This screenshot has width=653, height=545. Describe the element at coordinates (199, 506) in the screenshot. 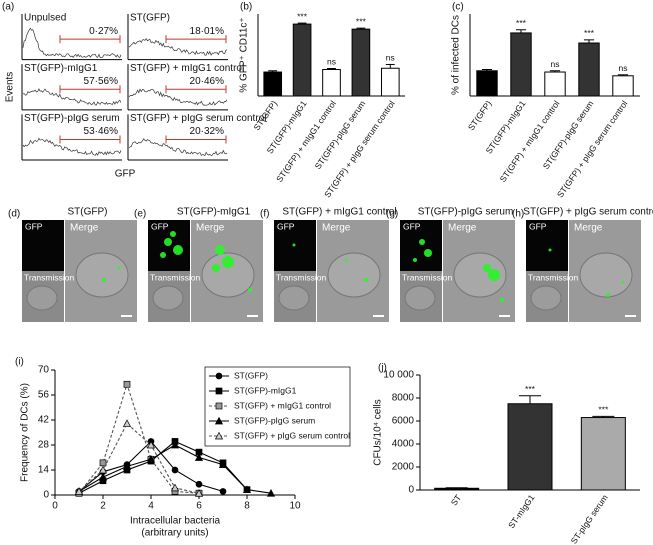

I see `x-tick-label: 6` at that location.